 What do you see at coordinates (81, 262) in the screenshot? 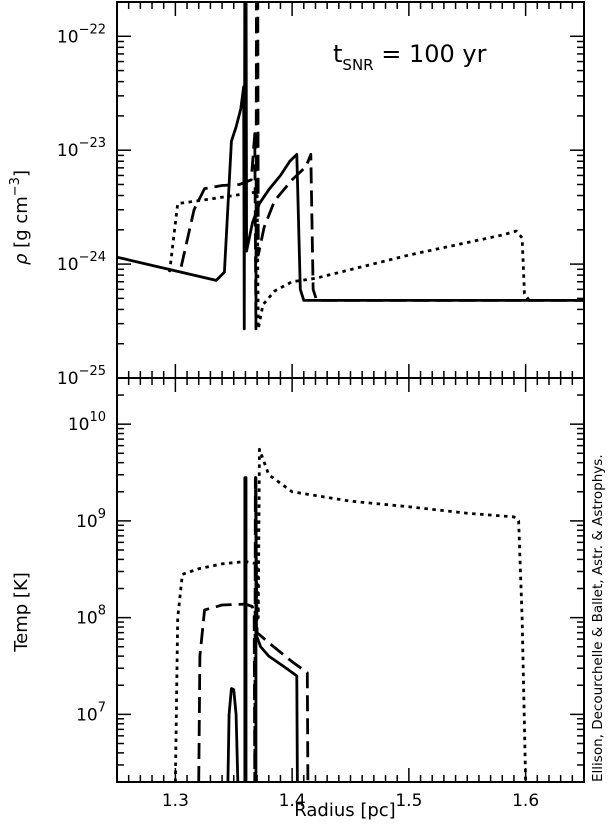
I see `density-y-tick-label: 10−24` at bounding box center [81, 262].